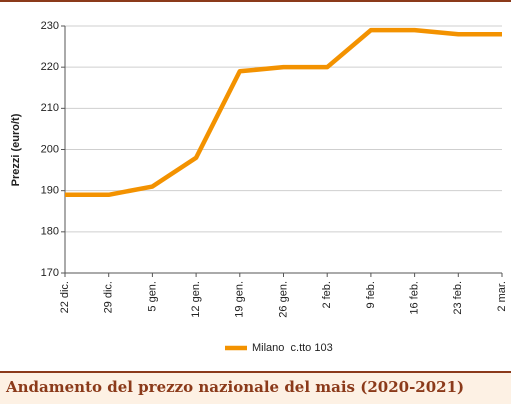 This screenshot has width=511, height=406. I want to click on y-tick-label: 170, so click(50, 273).